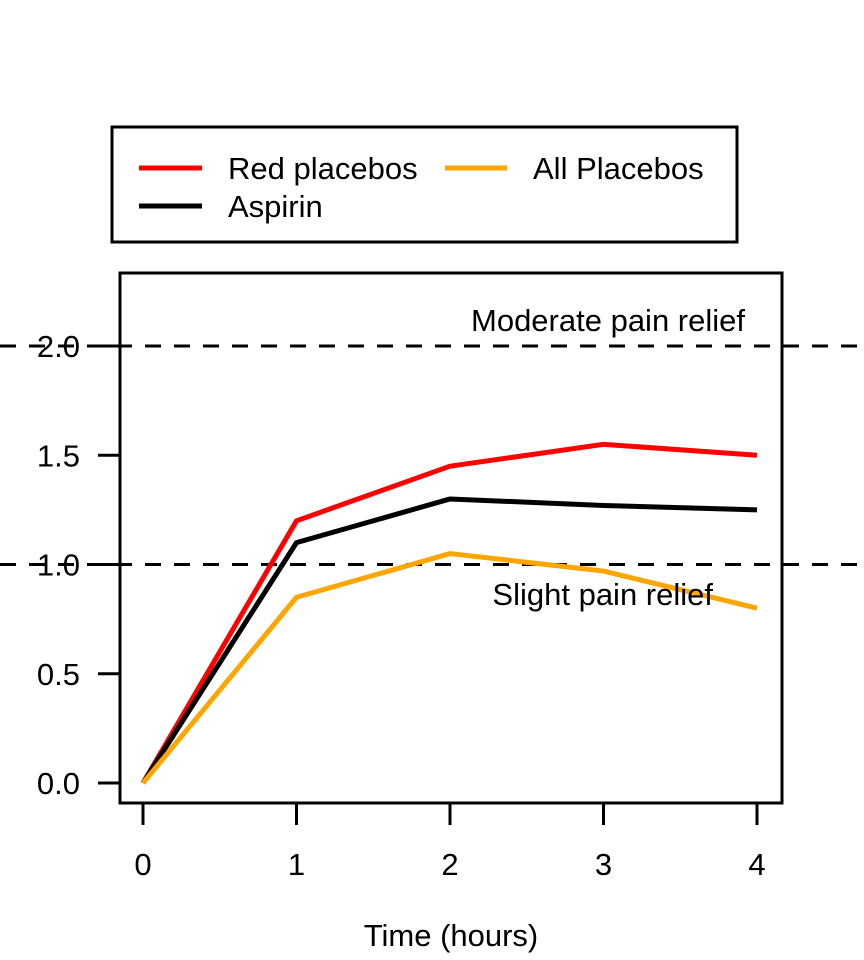  I want to click on y-tick-label: 1.0, so click(58, 565).